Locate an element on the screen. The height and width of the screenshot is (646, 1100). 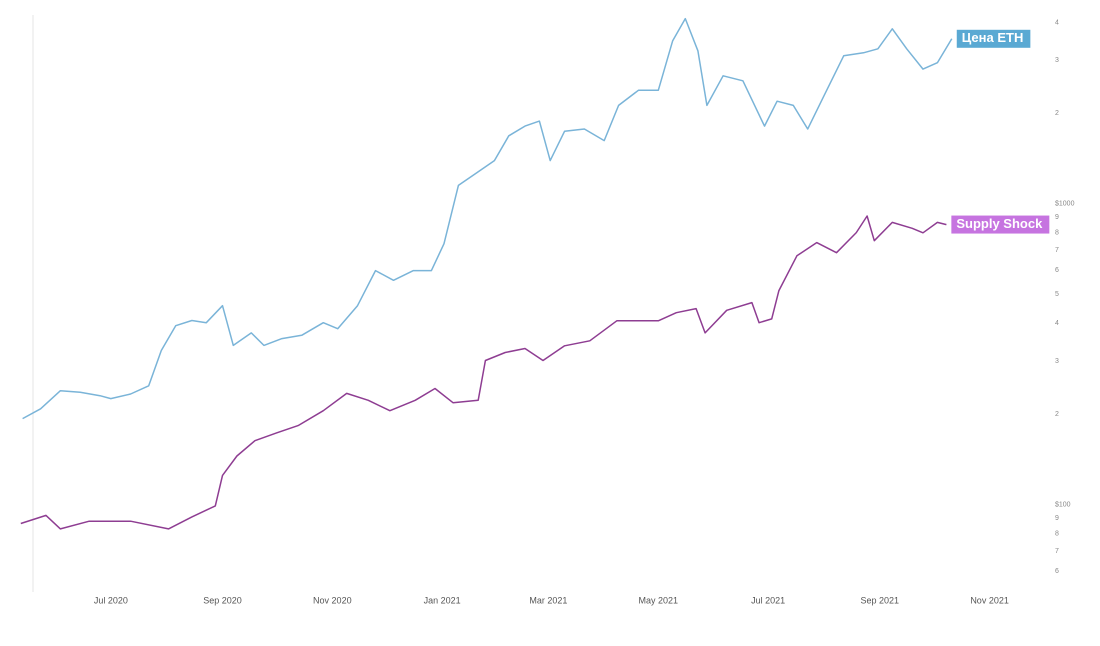
x-tick-label: Mar 2021 is located at coordinates (548, 600).